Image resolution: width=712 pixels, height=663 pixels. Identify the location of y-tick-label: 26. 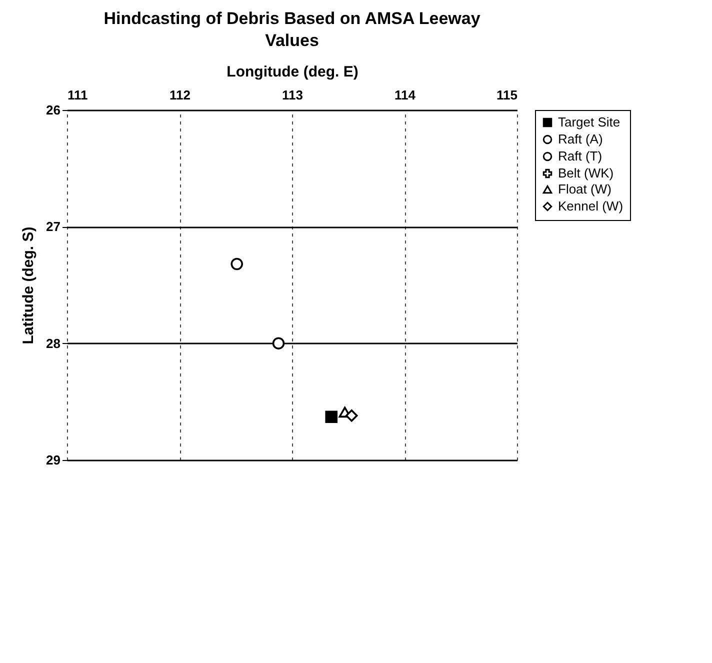
(53, 110).